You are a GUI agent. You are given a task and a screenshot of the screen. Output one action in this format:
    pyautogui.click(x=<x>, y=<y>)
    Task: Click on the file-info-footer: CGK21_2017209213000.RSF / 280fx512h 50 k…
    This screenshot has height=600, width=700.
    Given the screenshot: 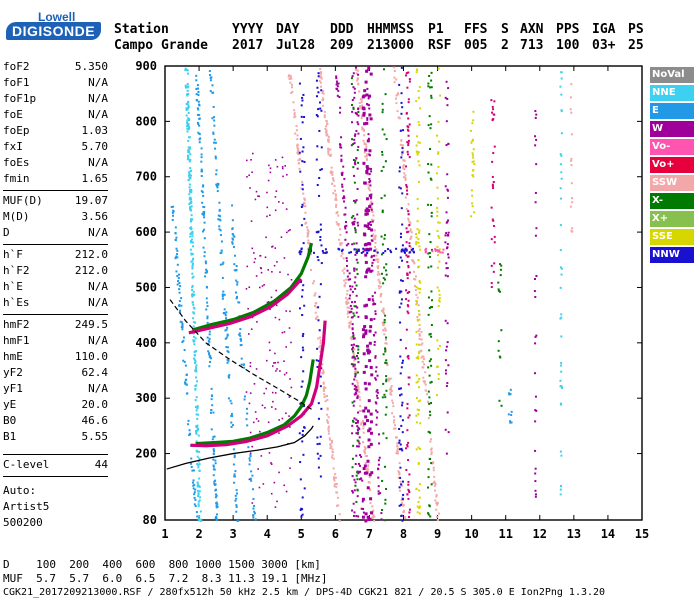 What is the action you would take?
    pyautogui.click(x=304, y=592)
    